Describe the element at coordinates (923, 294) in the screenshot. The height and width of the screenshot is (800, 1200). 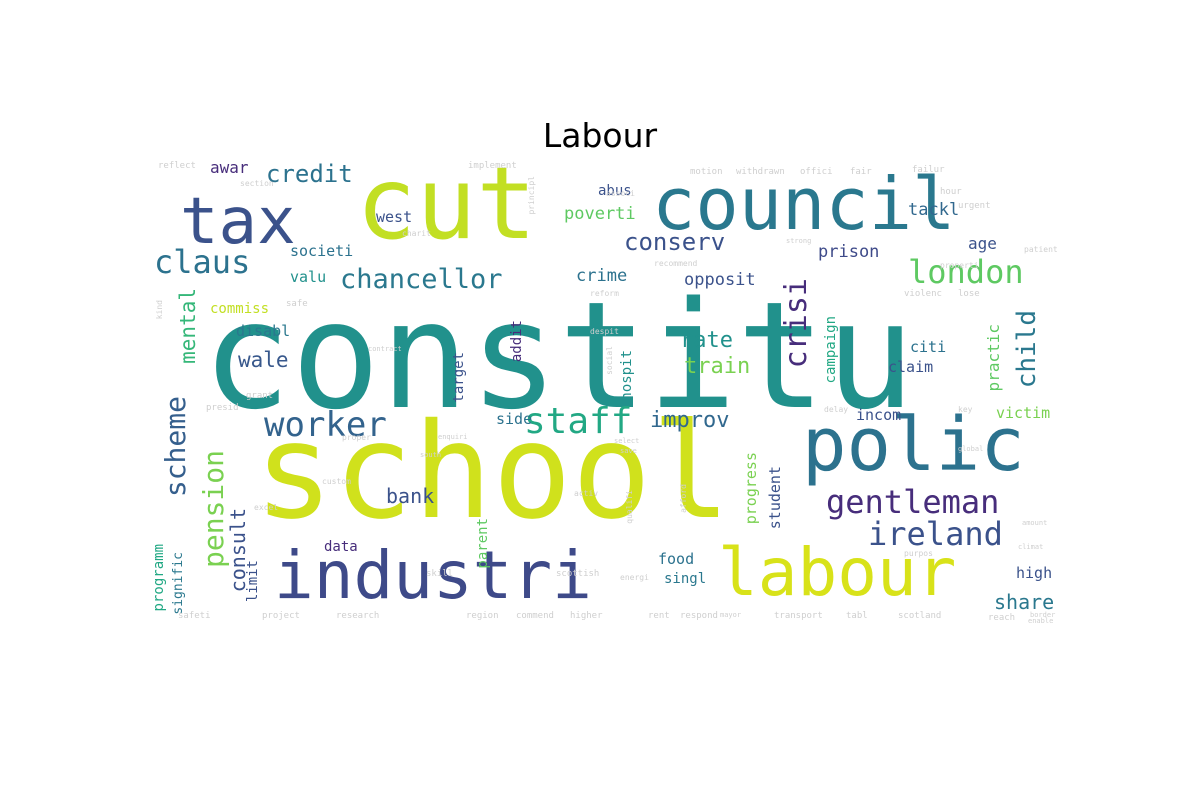
I see `cloud-word: violenc` at that location.